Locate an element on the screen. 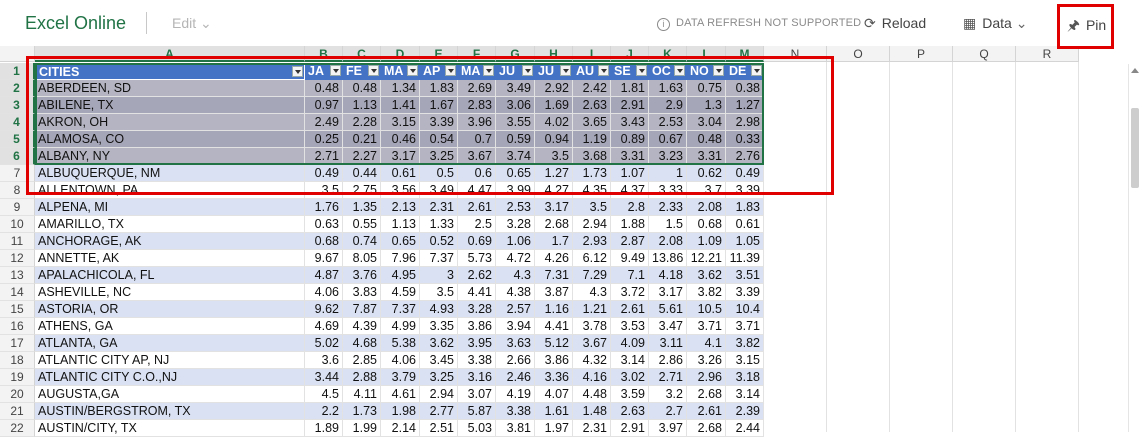 The height and width of the screenshot is (437, 1142). value-cell: 7.37 is located at coordinates (439, 258).